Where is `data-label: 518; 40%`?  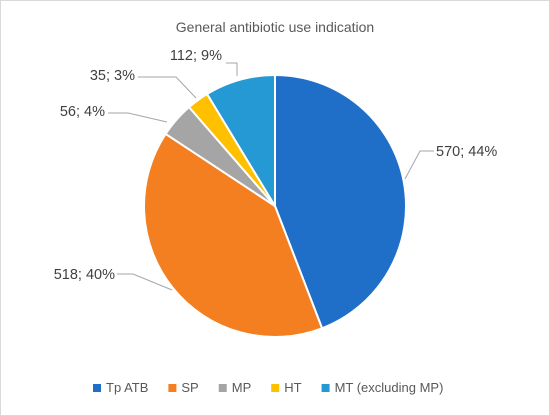
data-label: 518; 40% is located at coordinates (84, 275).